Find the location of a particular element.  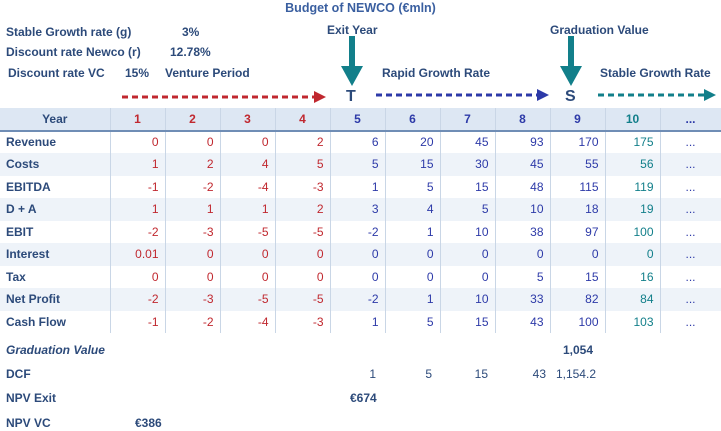

table-cell: 2 is located at coordinates (193, 164).